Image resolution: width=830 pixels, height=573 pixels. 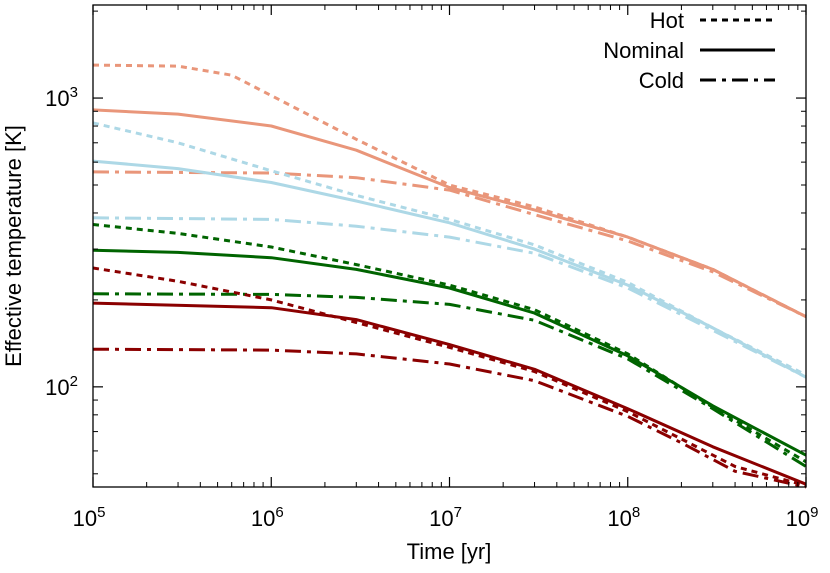 What do you see at coordinates (445, 517) in the screenshot?
I see `x-tick-label: 10⁷` at bounding box center [445, 517].